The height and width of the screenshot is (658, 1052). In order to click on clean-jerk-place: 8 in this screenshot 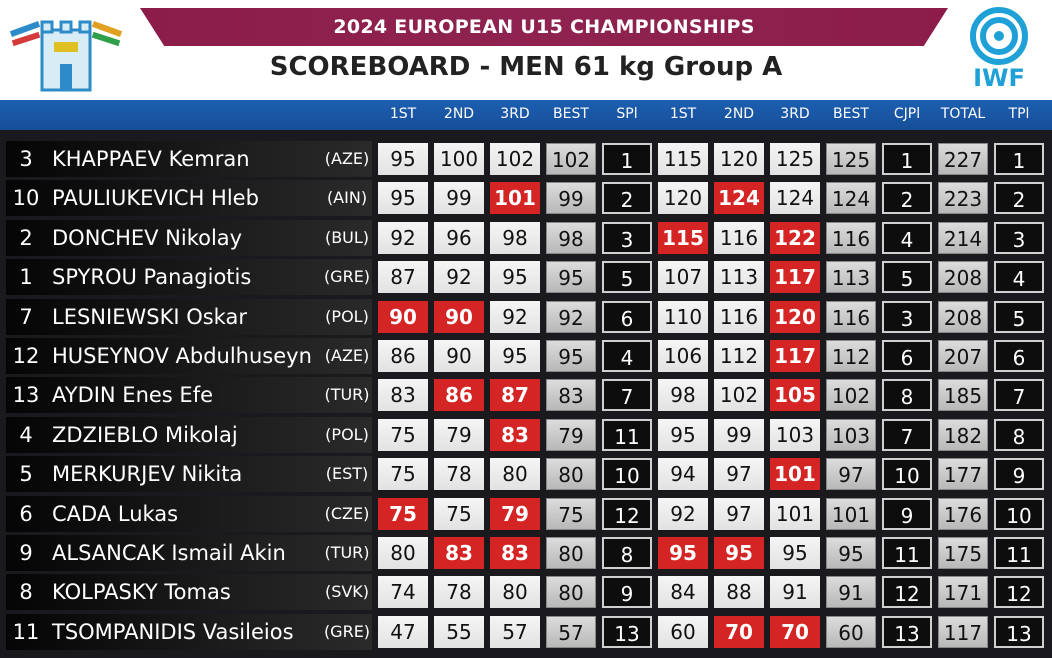, I will do `click(907, 395)`.